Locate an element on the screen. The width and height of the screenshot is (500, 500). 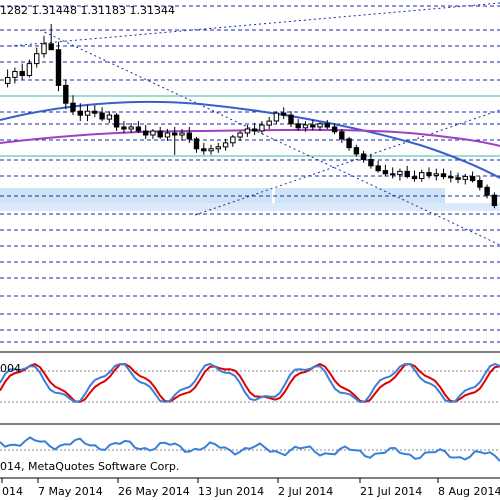
ohlc-header: 1282 1.31448 1.31183 1.31344 is located at coordinates (87, 10).